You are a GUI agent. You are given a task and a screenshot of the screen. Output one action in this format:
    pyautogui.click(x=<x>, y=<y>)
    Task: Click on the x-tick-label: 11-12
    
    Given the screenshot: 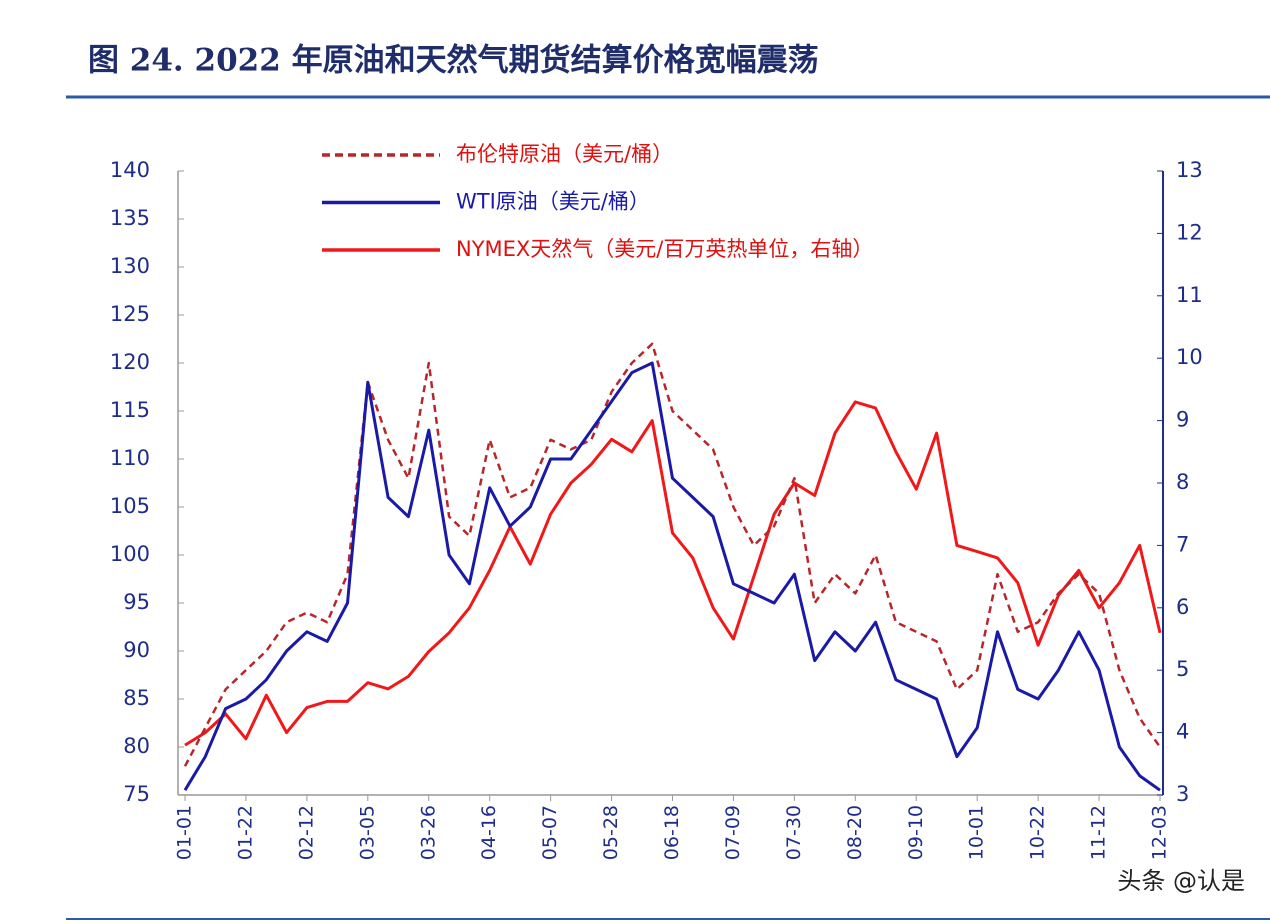 What is the action you would take?
    pyautogui.click(x=1099, y=832)
    